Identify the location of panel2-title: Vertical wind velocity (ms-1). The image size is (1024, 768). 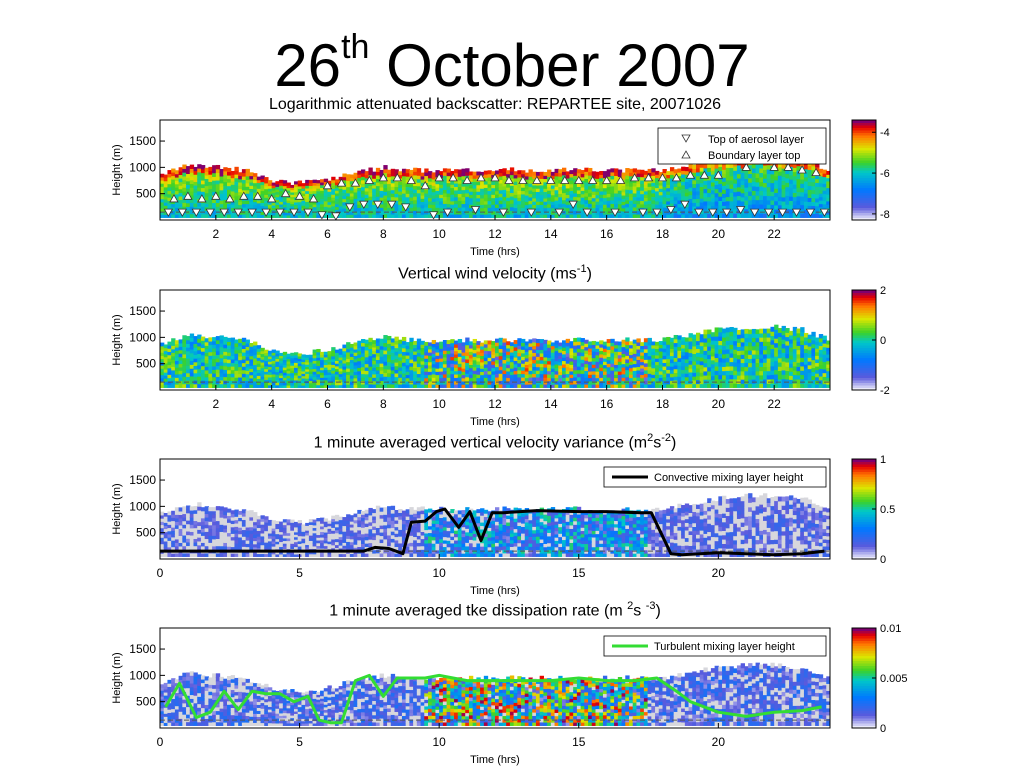
(495, 273).